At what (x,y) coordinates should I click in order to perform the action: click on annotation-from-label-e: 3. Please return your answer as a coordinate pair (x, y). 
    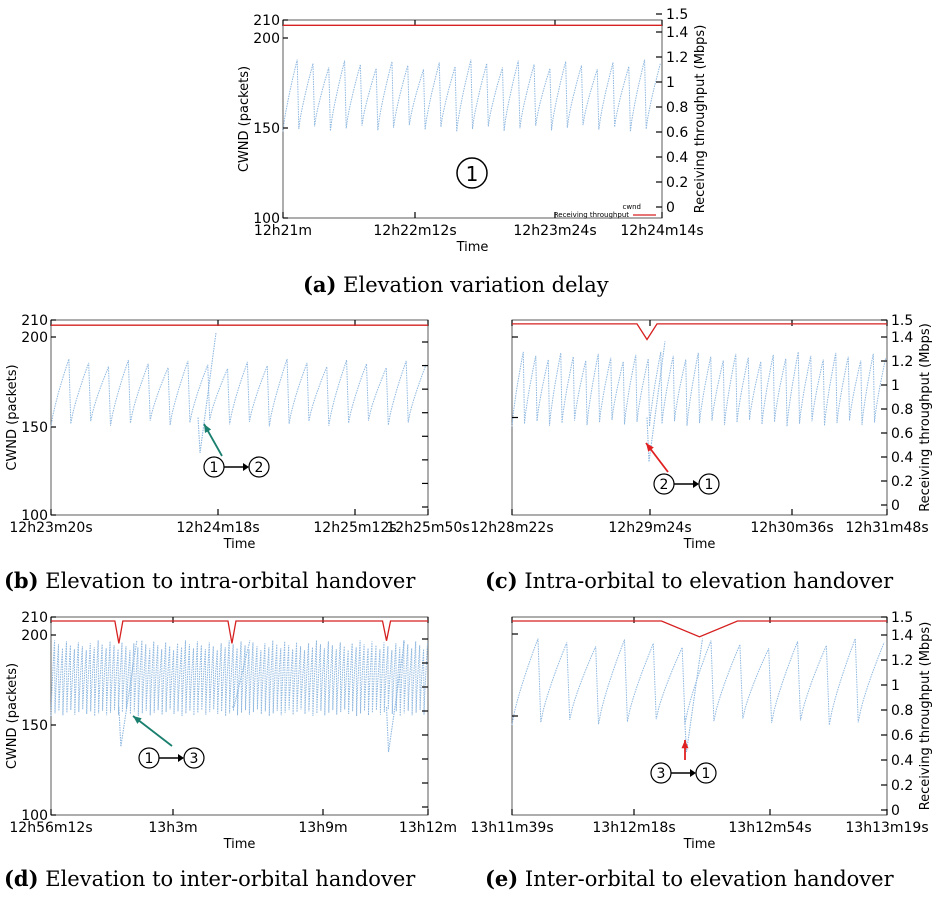
    Looking at the image, I should click on (661, 774).